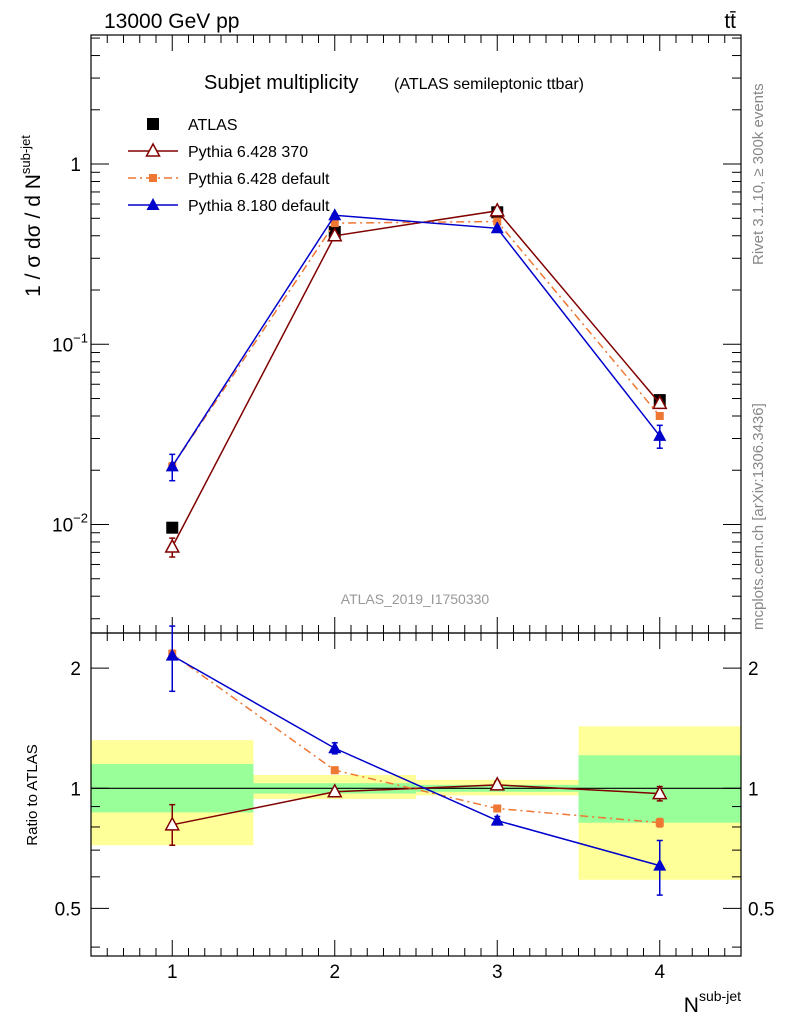 The width and height of the screenshot is (786, 1024). I want to click on main-y-tick-label: 1, so click(75, 165).